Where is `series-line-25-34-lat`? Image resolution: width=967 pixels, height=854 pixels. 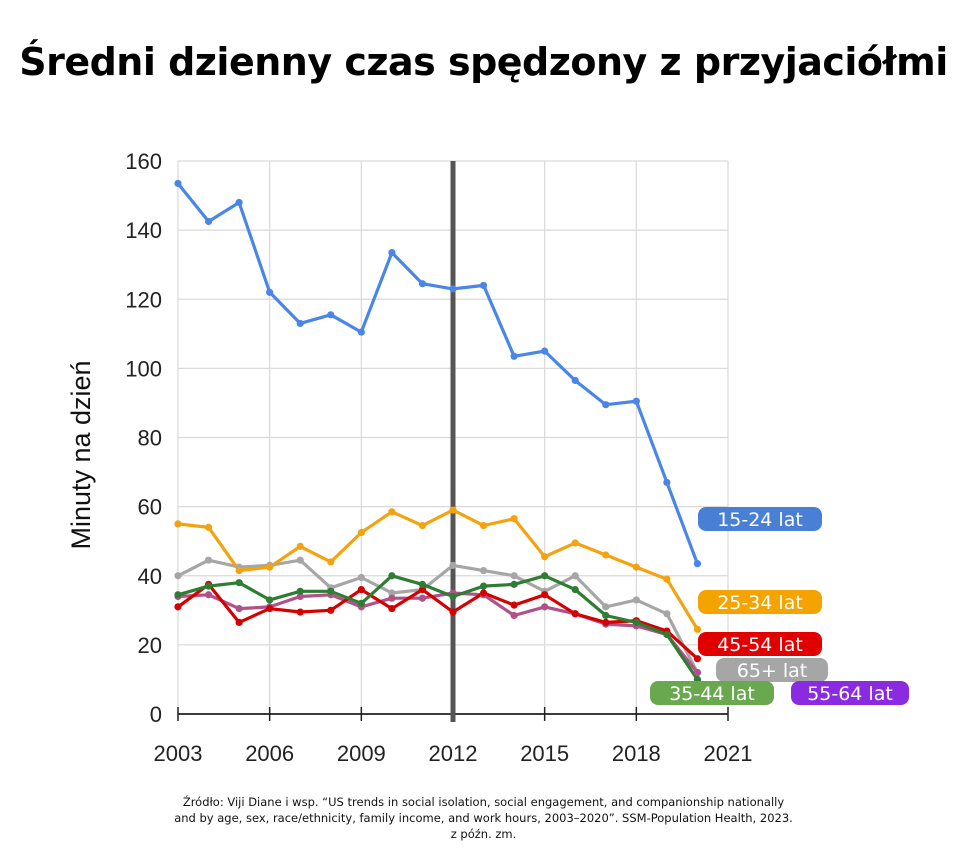 series-line-25-34-lat is located at coordinates (438, 569).